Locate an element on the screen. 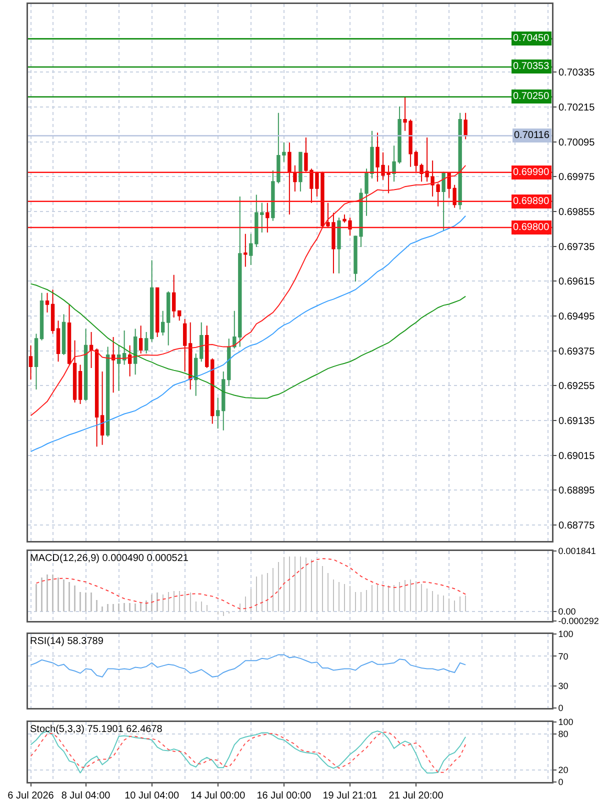 The image size is (600, 804). y-tick-label: 0.69855 is located at coordinates (577, 212).